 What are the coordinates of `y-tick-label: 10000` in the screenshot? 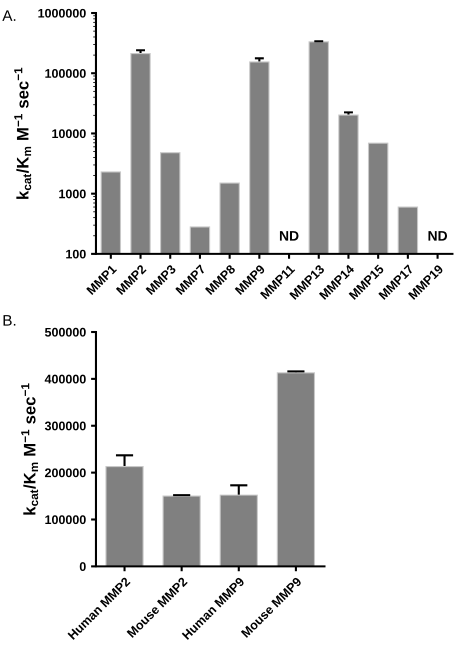 It's located at (69, 133).